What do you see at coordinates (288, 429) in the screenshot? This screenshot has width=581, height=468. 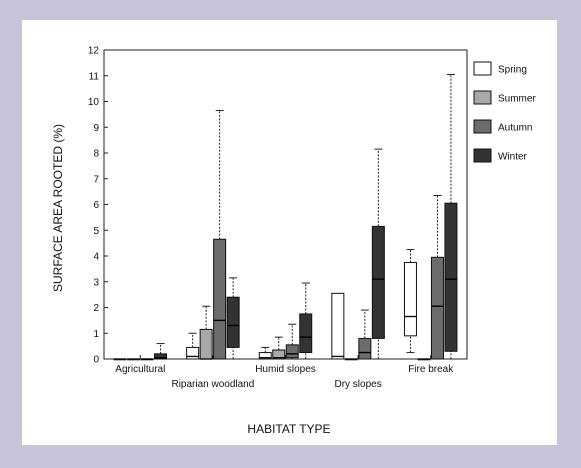 I see `x-axis-label: HABITAT TYPE` at bounding box center [288, 429].